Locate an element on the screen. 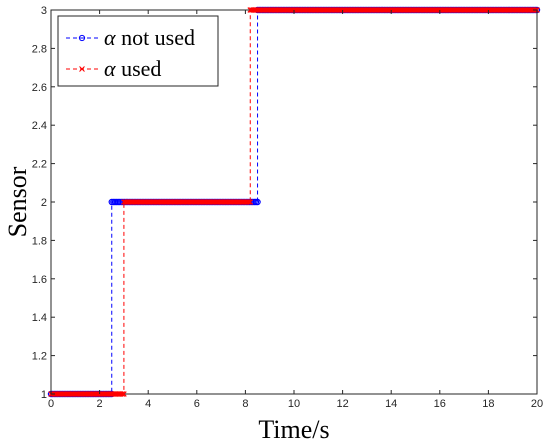 Image resolution: width=550 pixels, height=448 pixels. y-tick-label: 1.8 is located at coordinates (39, 241).